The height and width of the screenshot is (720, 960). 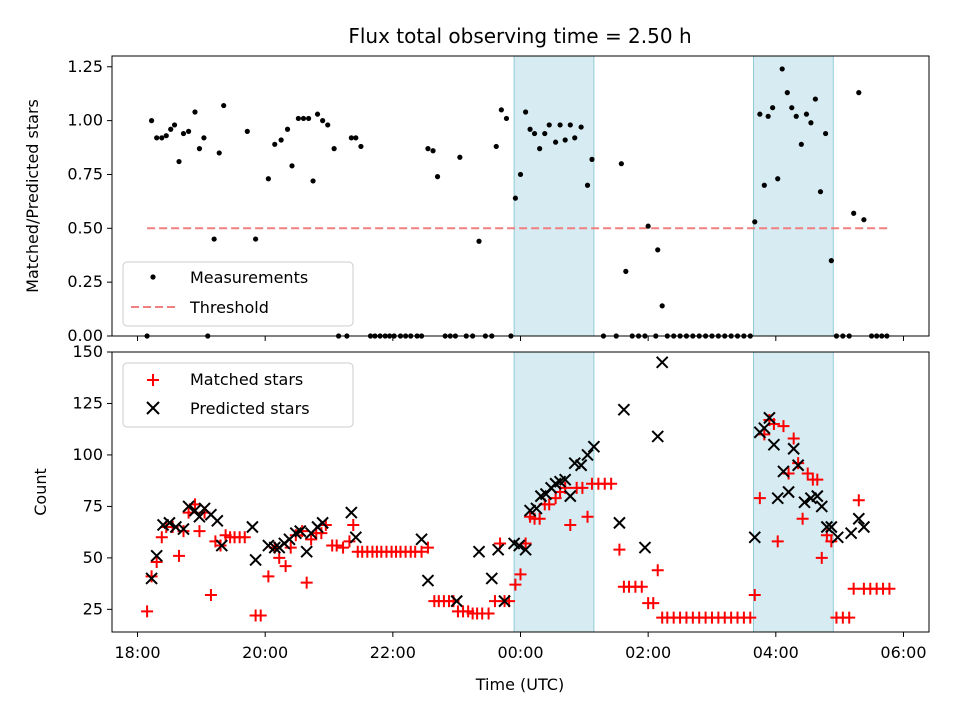 What do you see at coordinates (87, 402) in the screenshot?
I see `bottom-ytick-label: 125` at bounding box center [87, 402].